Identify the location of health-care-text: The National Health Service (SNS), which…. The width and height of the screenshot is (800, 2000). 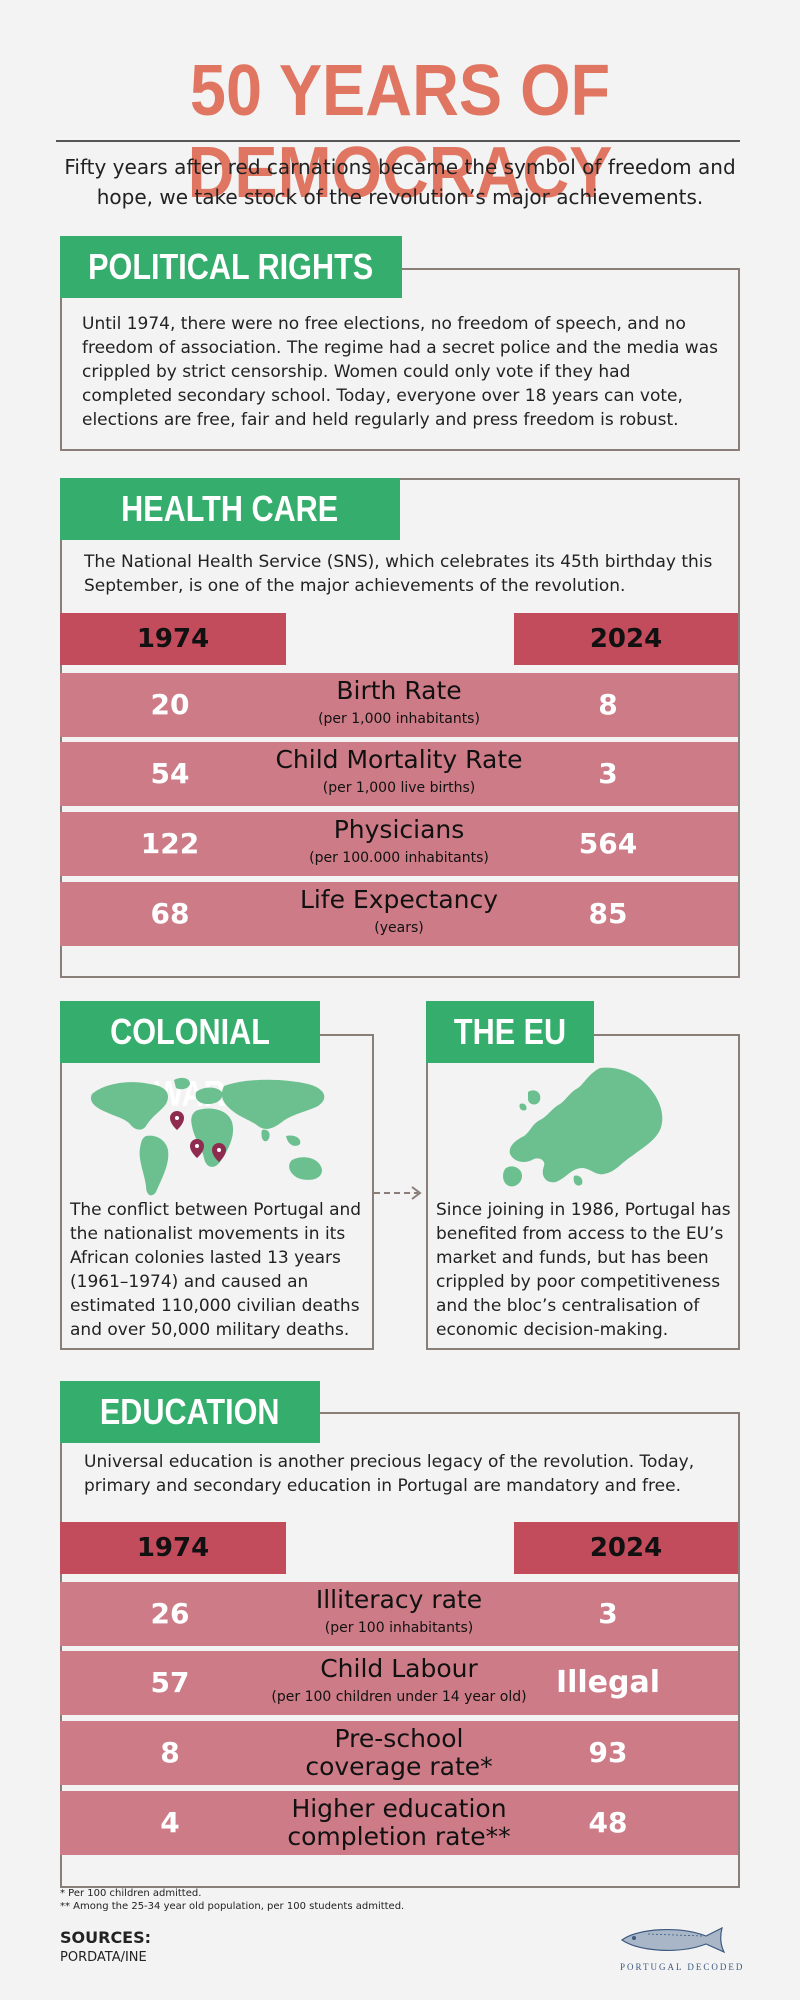
(398, 574).